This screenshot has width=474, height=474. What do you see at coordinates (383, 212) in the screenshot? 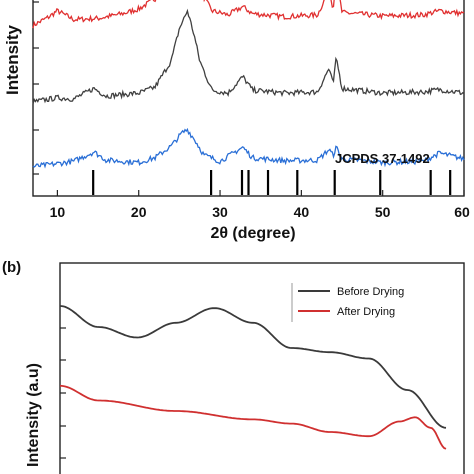
I see `x-tick-label: 50` at bounding box center [383, 212].